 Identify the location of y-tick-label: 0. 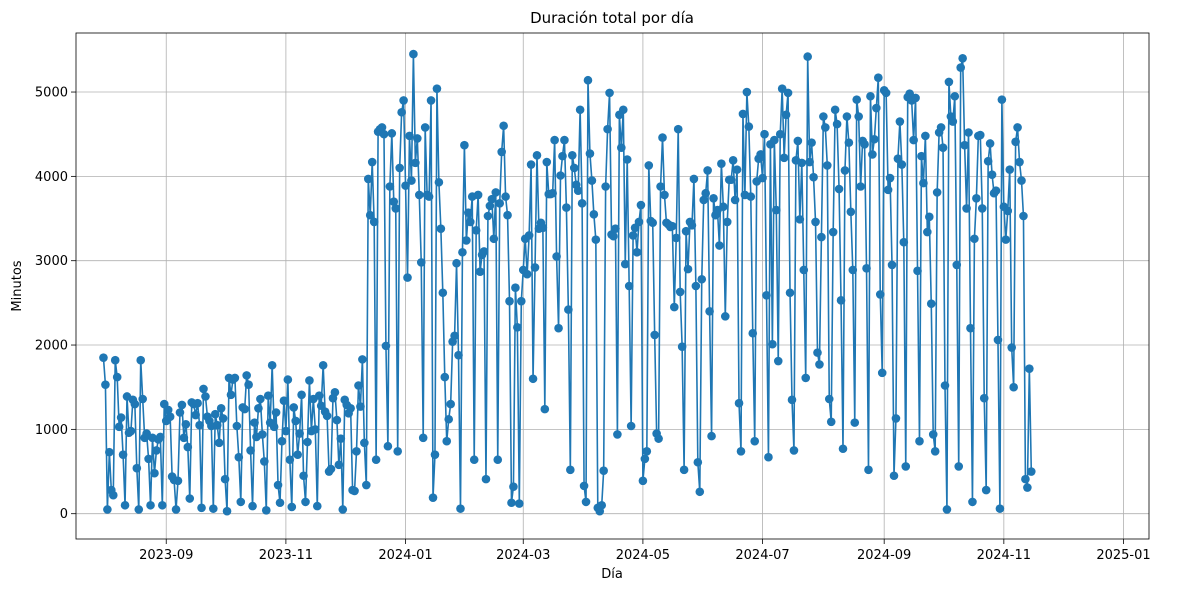
(64, 514).